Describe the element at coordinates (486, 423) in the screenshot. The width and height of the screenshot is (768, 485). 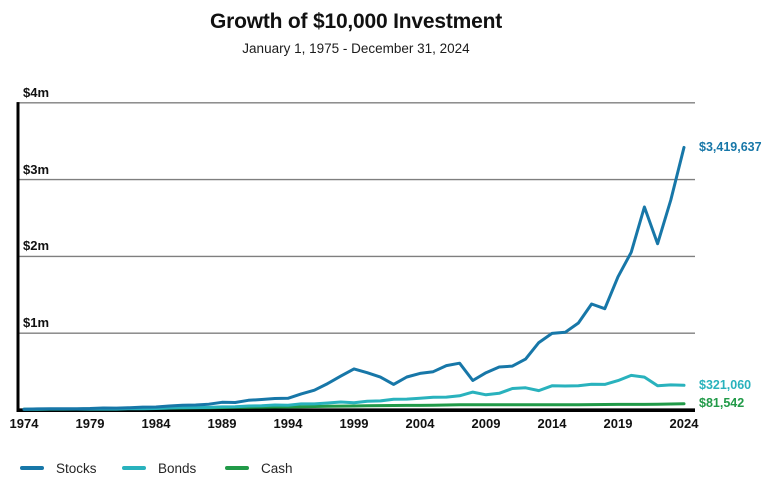
I see `x-tick-label: 2009` at that location.